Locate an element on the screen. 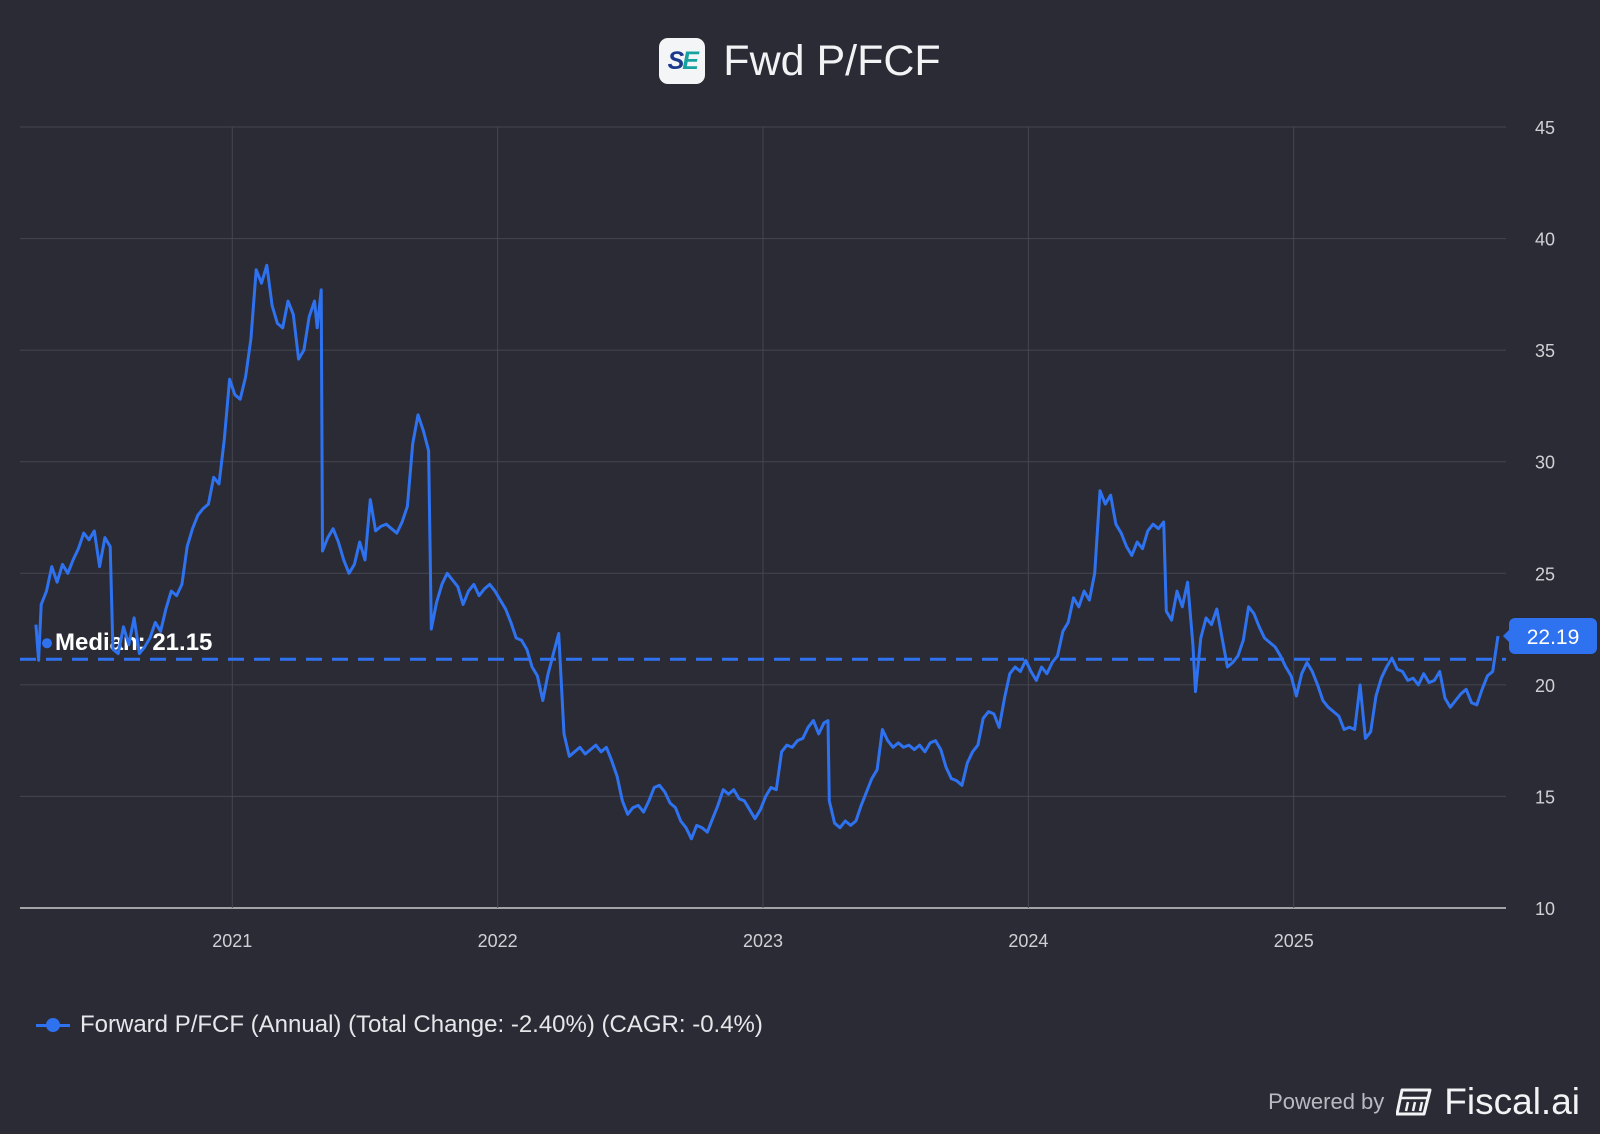 This screenshot has width=1600, height=1134. powered-by: Powered by Fiscal.ai is located at coordinates (1424, 1102).